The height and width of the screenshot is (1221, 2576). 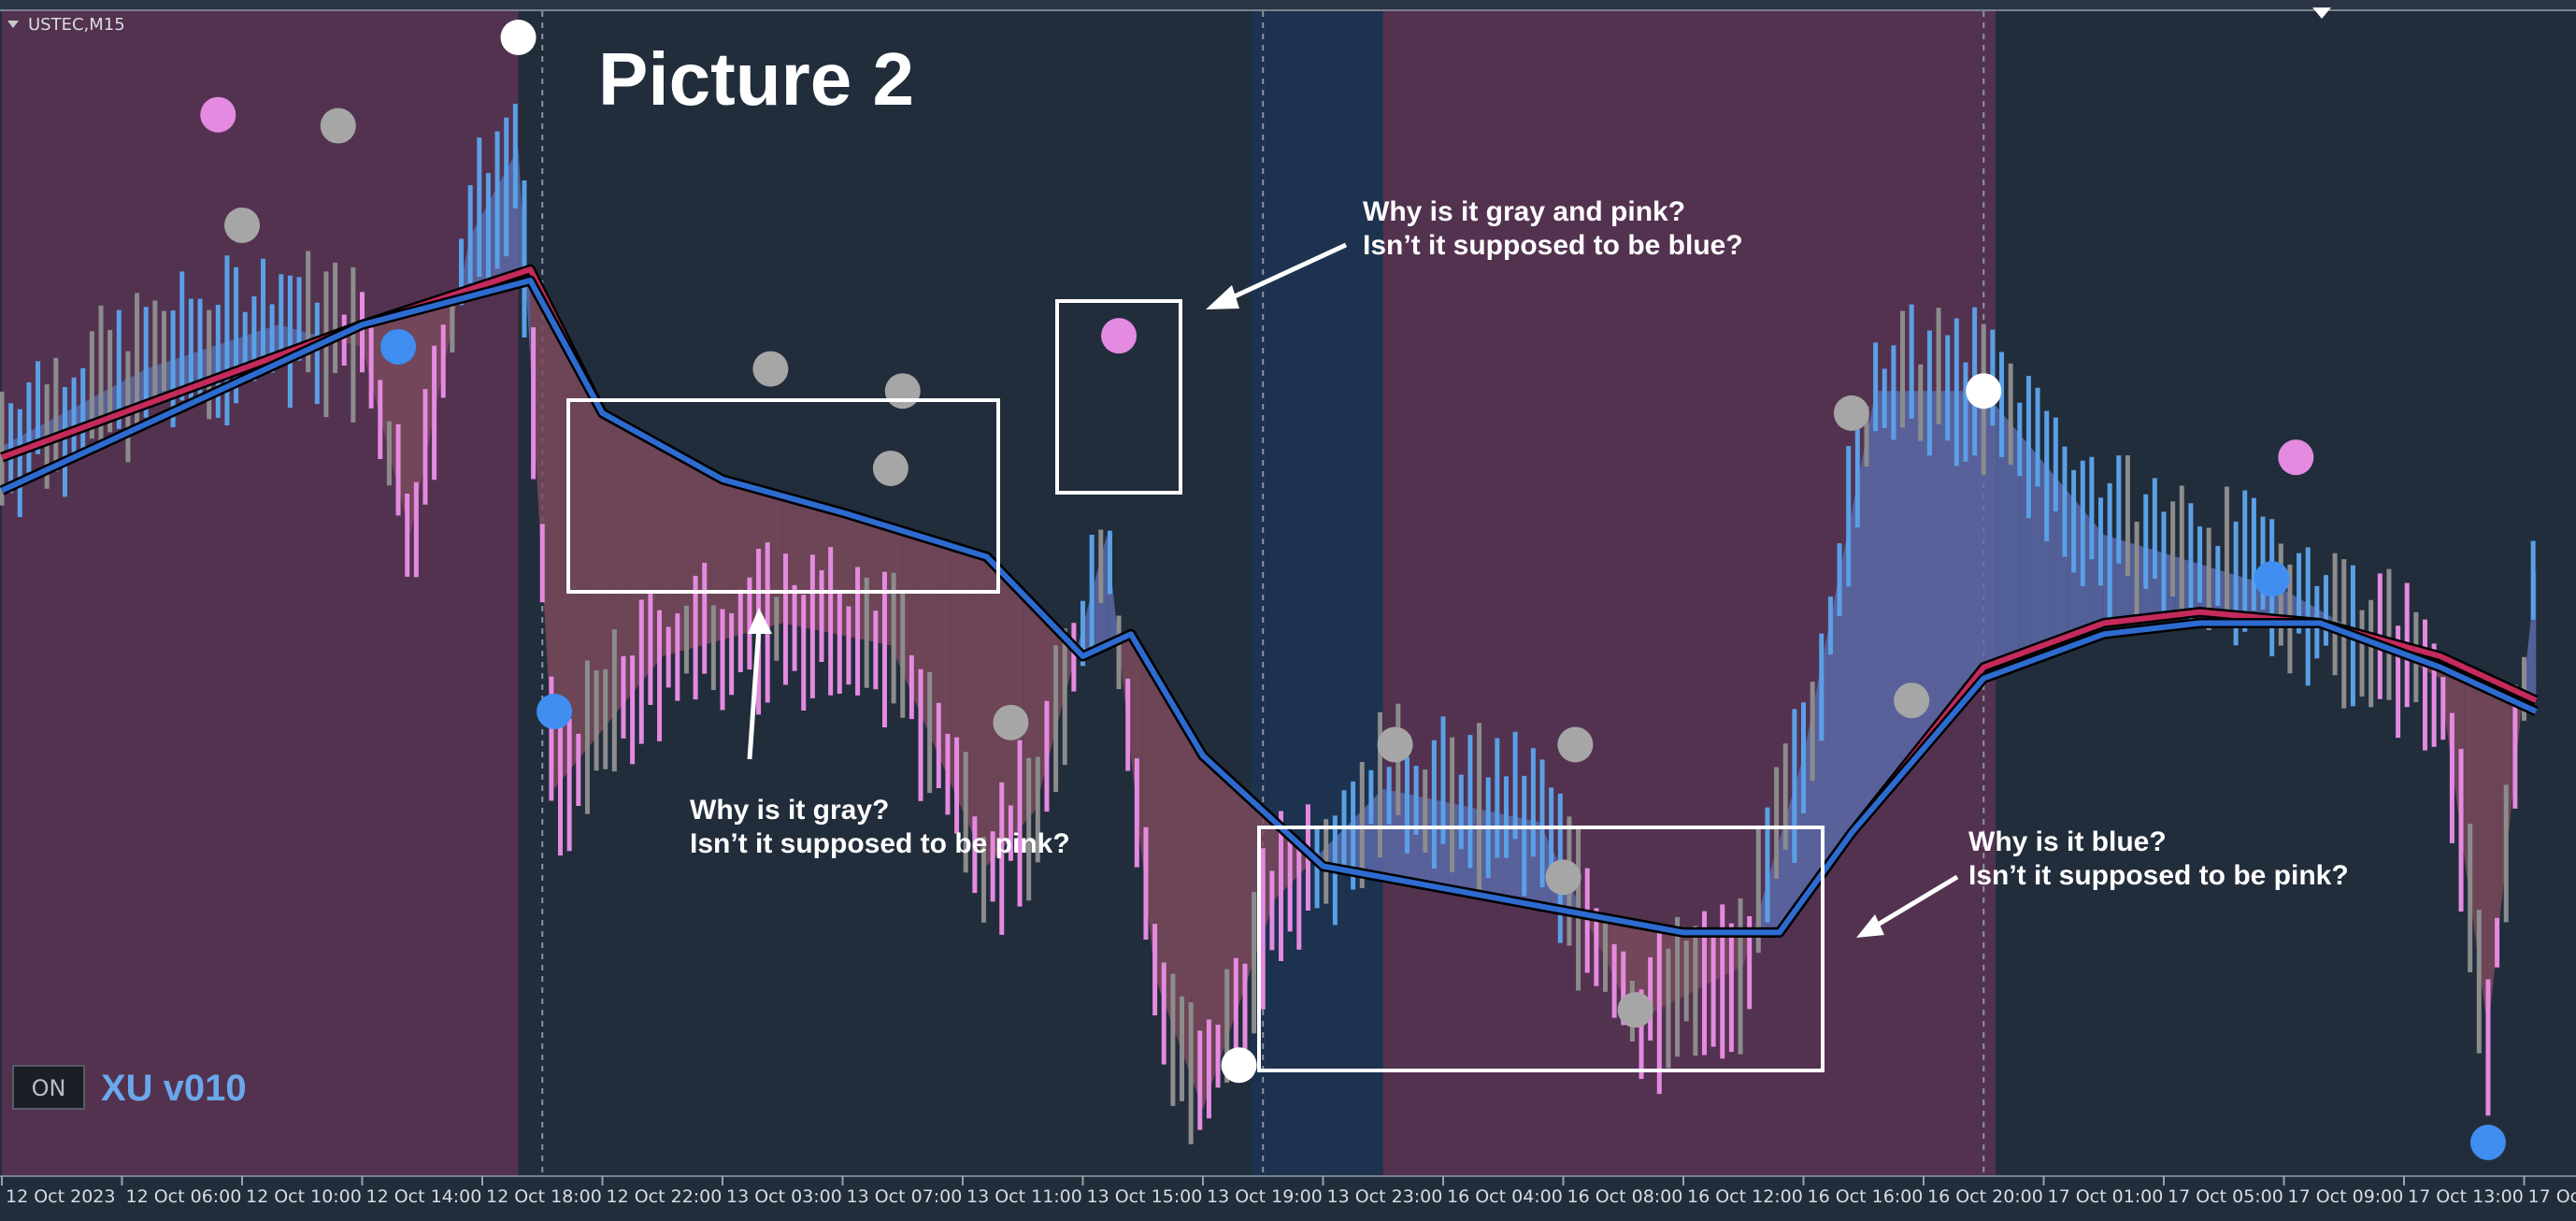 What do you see at coordinates (61, 1196) in the screenshot?
I see `time-tick-label: 12 Oct 2023` at bounding box center [61, 1196].